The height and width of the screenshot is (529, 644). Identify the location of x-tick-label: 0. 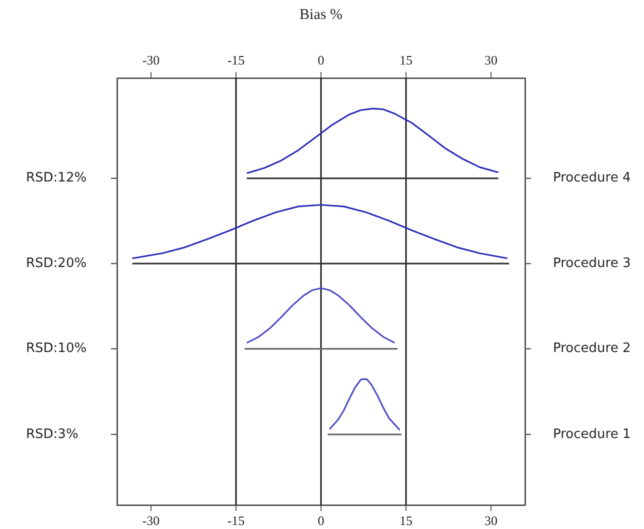
(321, 520).